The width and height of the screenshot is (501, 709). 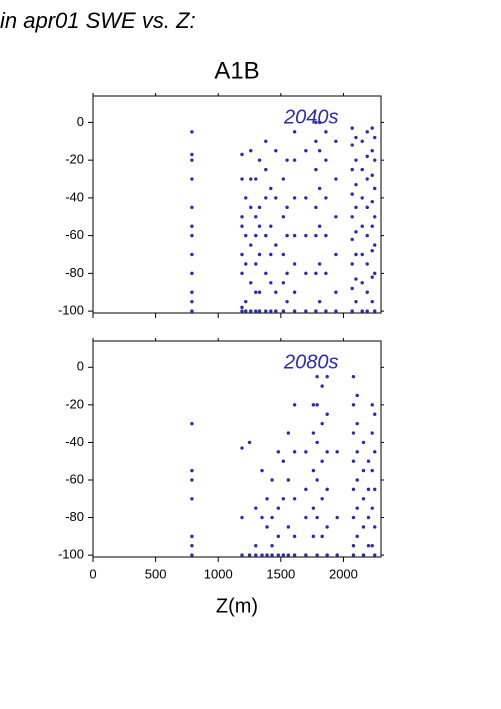 What do you see at coordinates (218, 573) in the screenshot?
I see `x-tick-label: 1000` at bounding box center [218, 573].